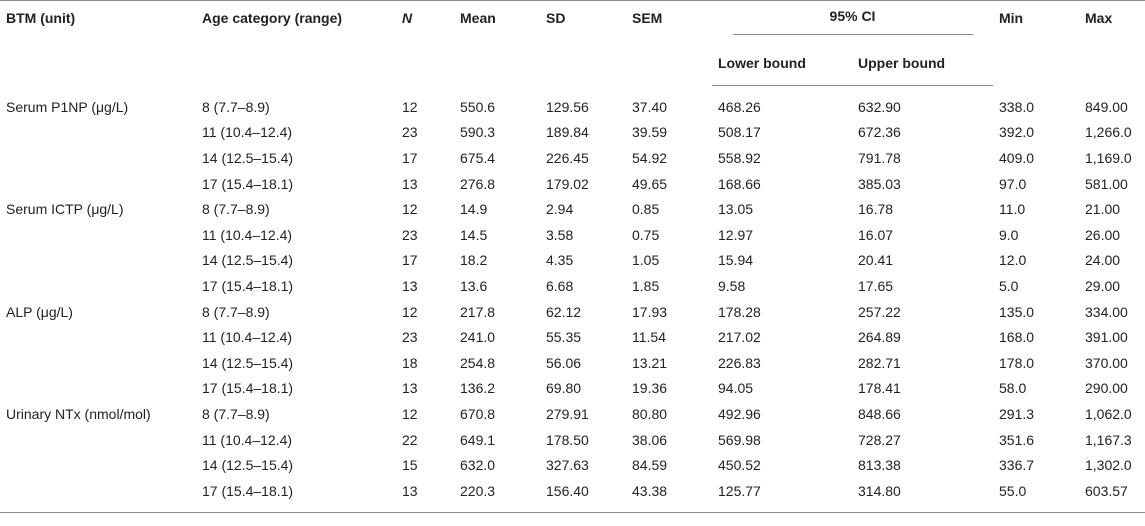 This screenshot has width=1145, height=526. Describe the element at coordinates (583, 43) in the screenshot. I see `col-header-sd: SD` at that location.